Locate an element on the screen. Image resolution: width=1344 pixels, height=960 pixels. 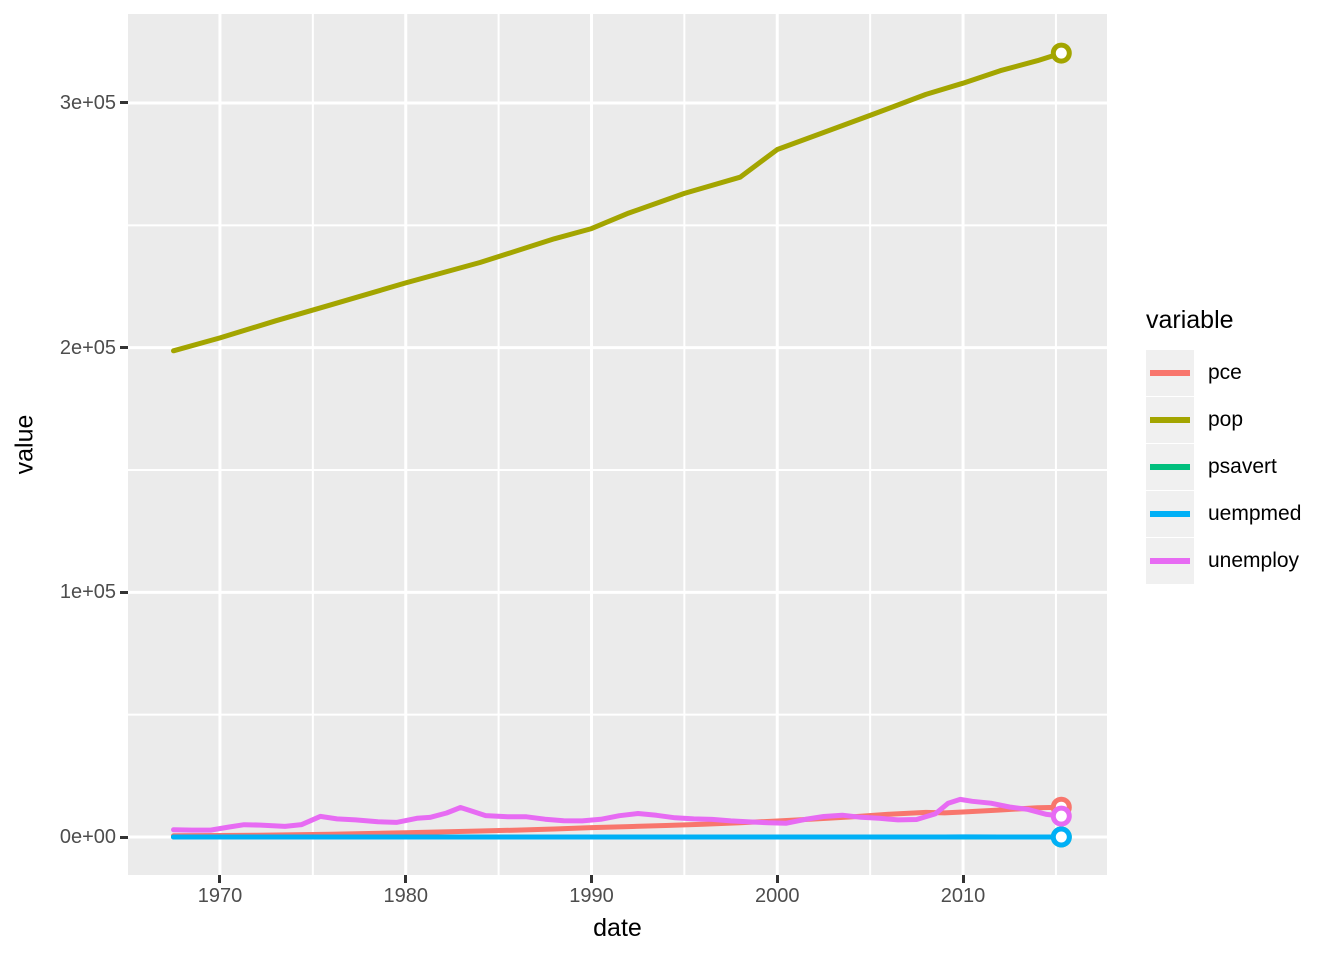
legend-key-uempmed is located at coordinates (1170, 514).